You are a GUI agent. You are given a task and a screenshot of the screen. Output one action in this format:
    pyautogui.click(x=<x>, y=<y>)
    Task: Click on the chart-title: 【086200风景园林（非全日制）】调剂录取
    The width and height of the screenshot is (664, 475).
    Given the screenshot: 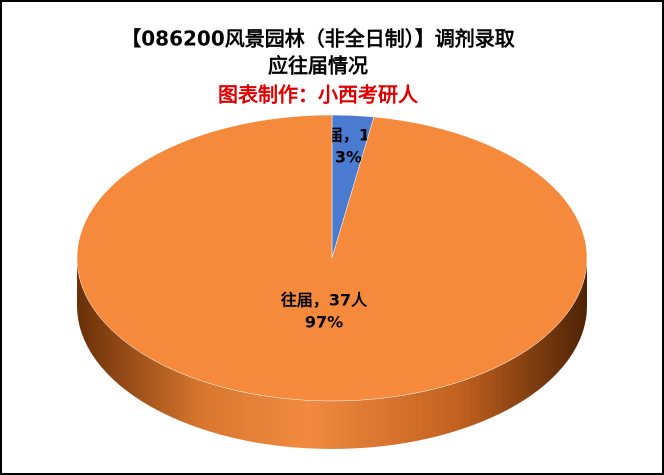 What is the action you would take?
    pyautogui.click(x=318, y=39)
    